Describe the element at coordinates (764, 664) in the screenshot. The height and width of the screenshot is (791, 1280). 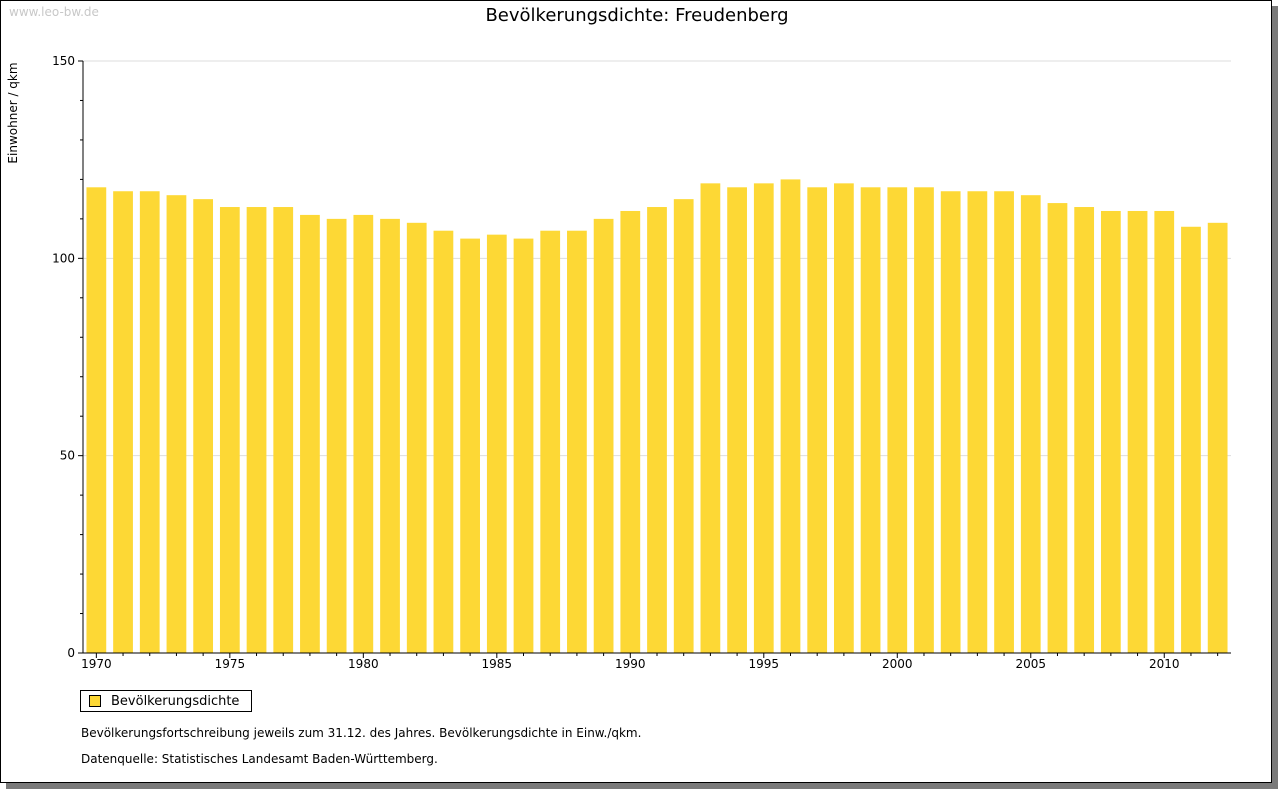
I see `x-tick-label: 1995` at that location.